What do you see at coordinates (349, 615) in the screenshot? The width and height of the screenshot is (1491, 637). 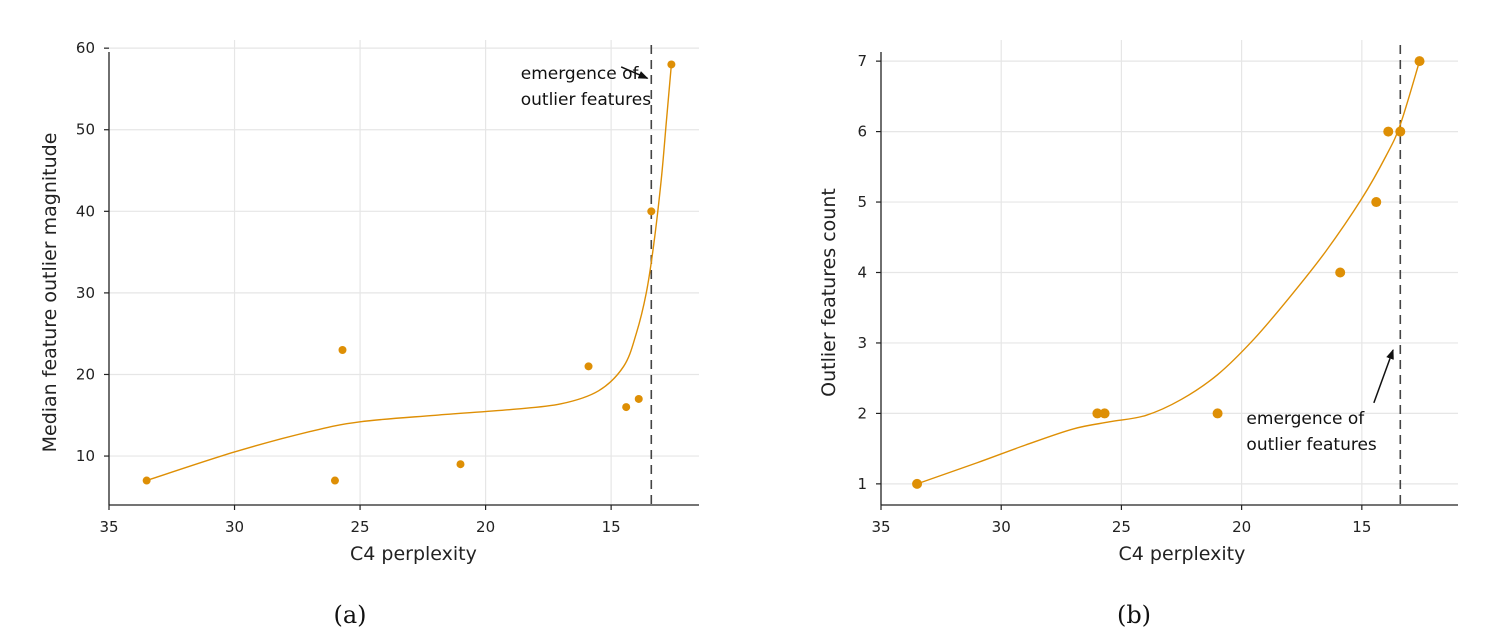 I see `panel-caption: (a)` at bounding box center [349, 615].